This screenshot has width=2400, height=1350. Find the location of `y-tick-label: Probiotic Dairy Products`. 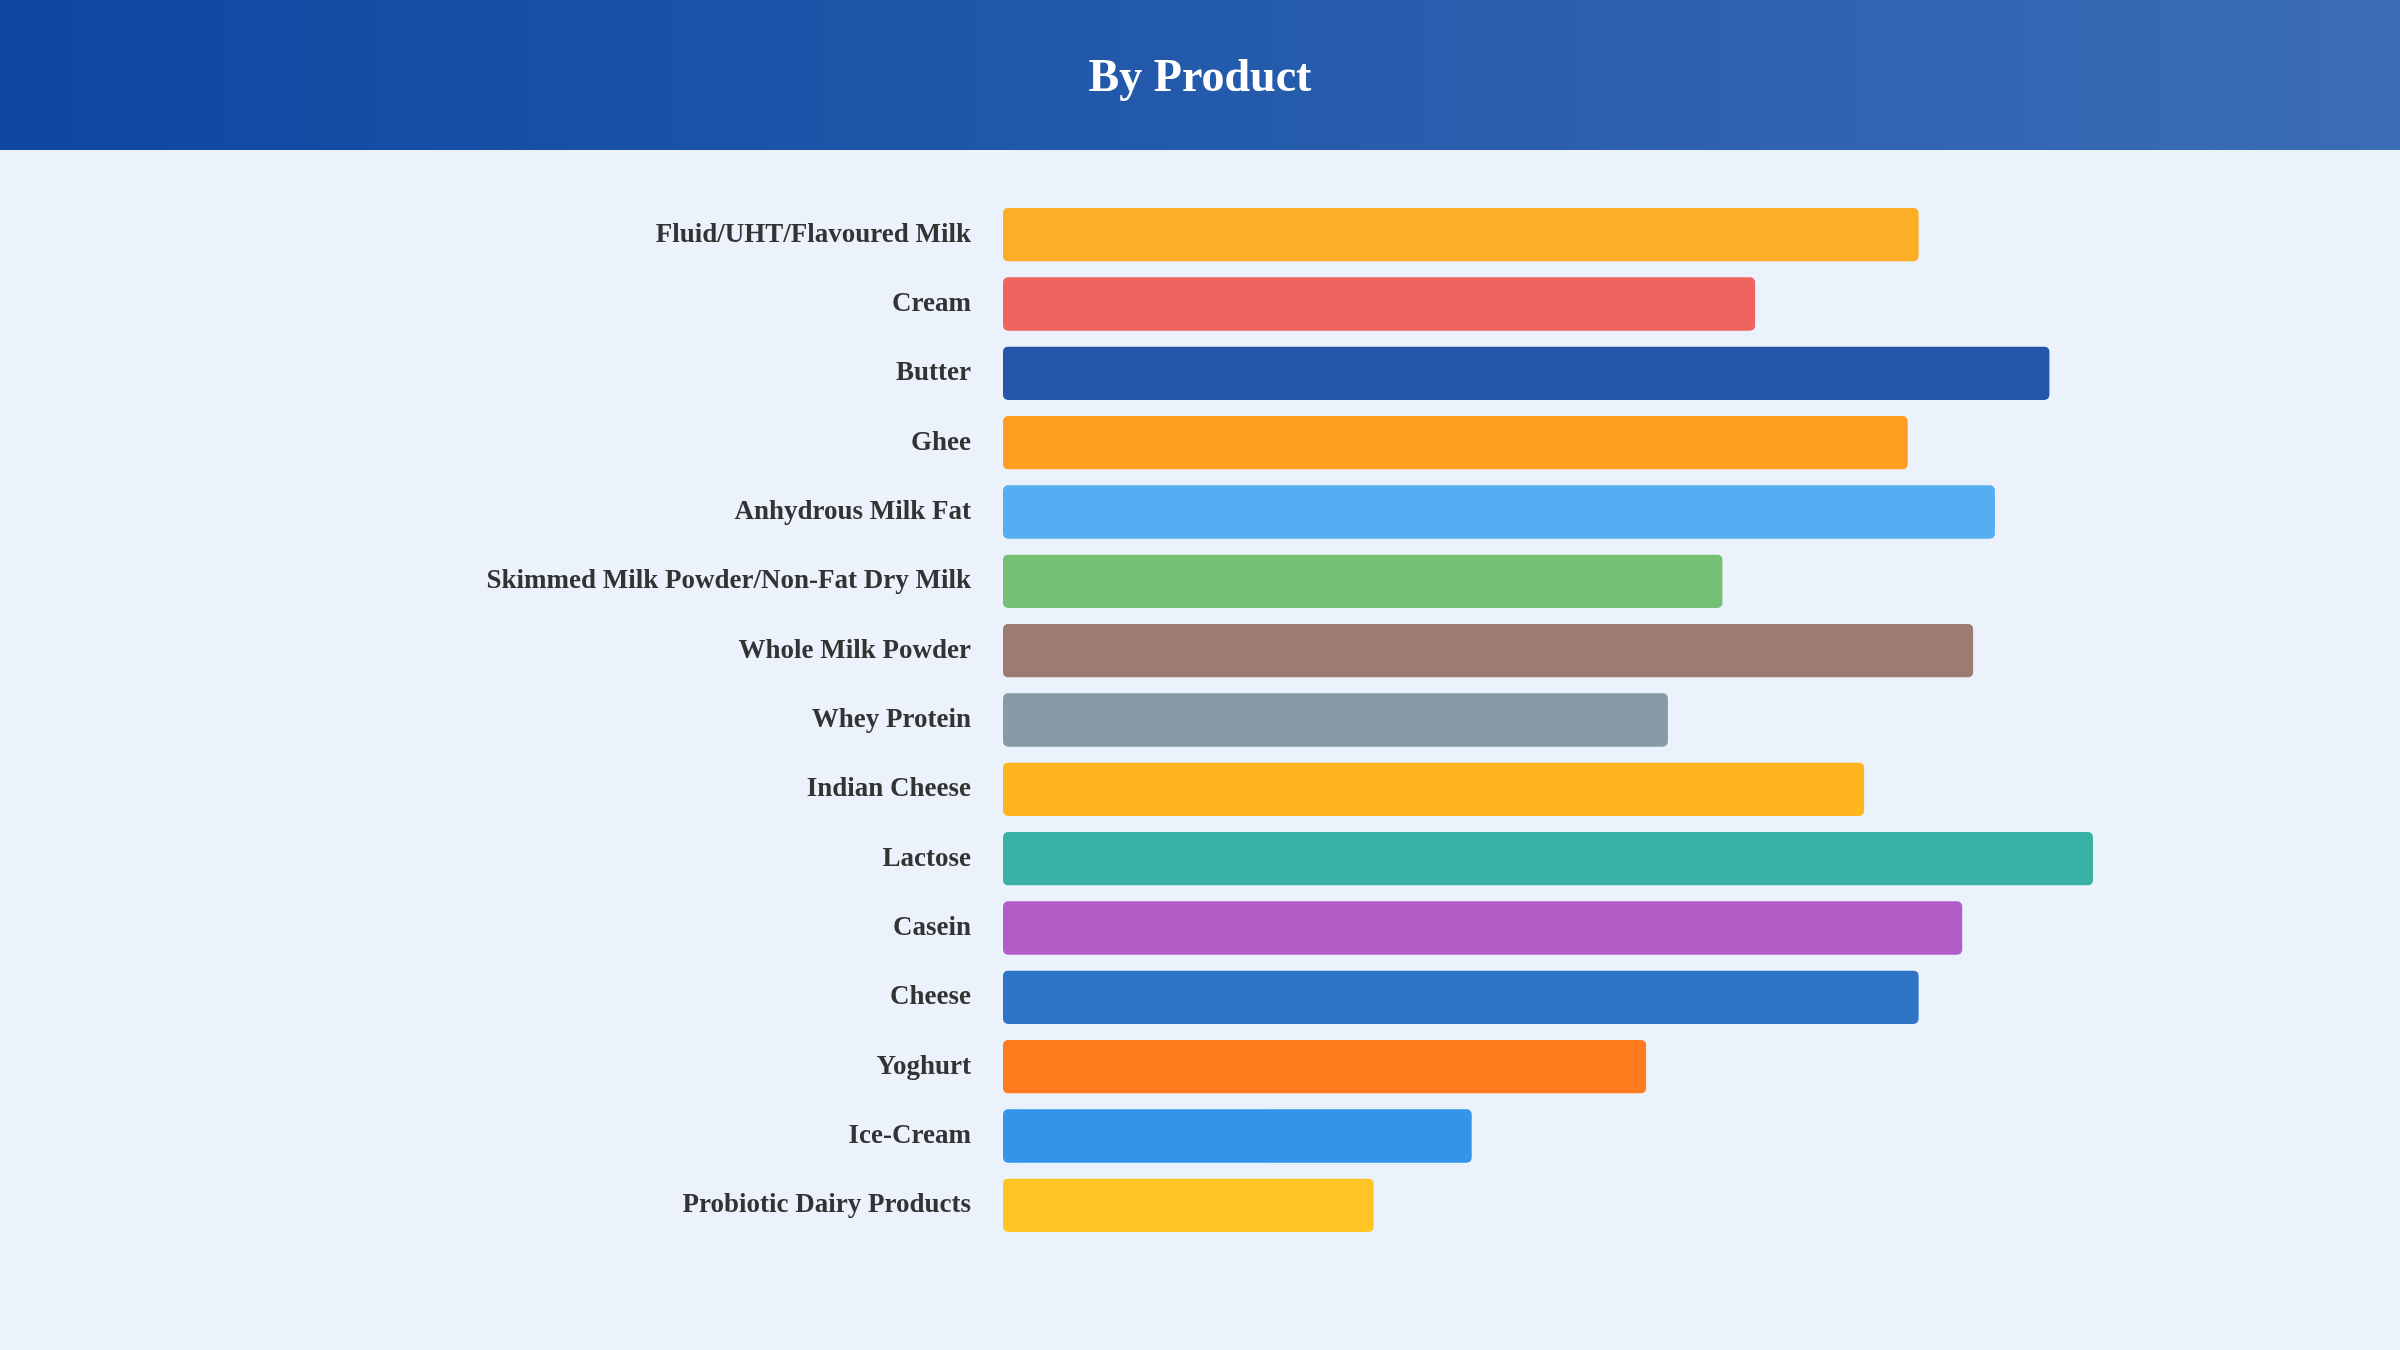

y-tick-label: Probiotic Dairy Products is located at coordinates (826, 1203).